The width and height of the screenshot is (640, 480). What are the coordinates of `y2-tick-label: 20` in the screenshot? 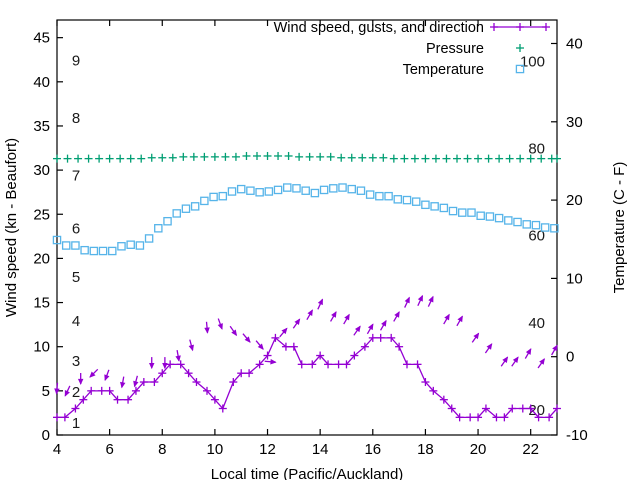 It's located at (574, 200).